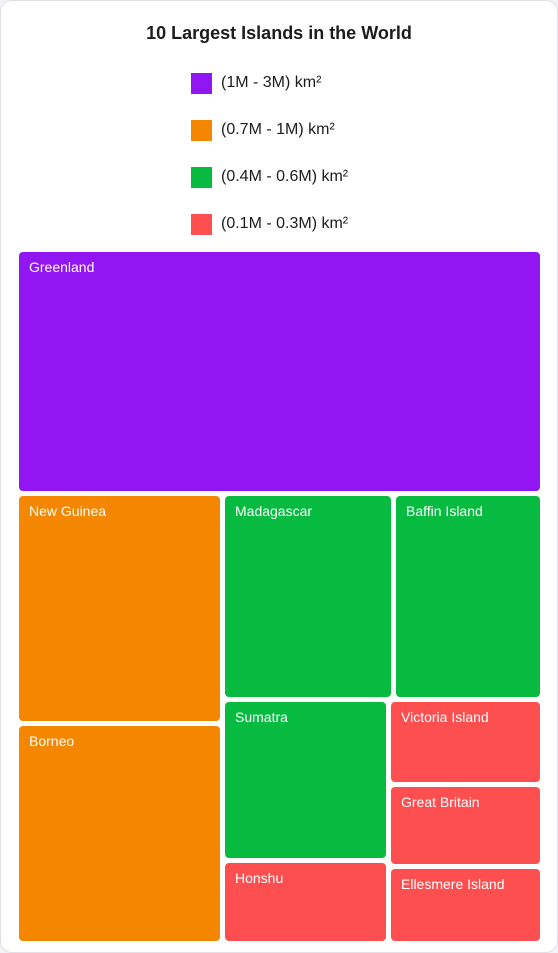 This screenshot has width=558, height=953. What do you see at coordinates (453, 884) in the screenshot?
I see `tile-label: Ellesmere Island` at bounding box center [453, 884].